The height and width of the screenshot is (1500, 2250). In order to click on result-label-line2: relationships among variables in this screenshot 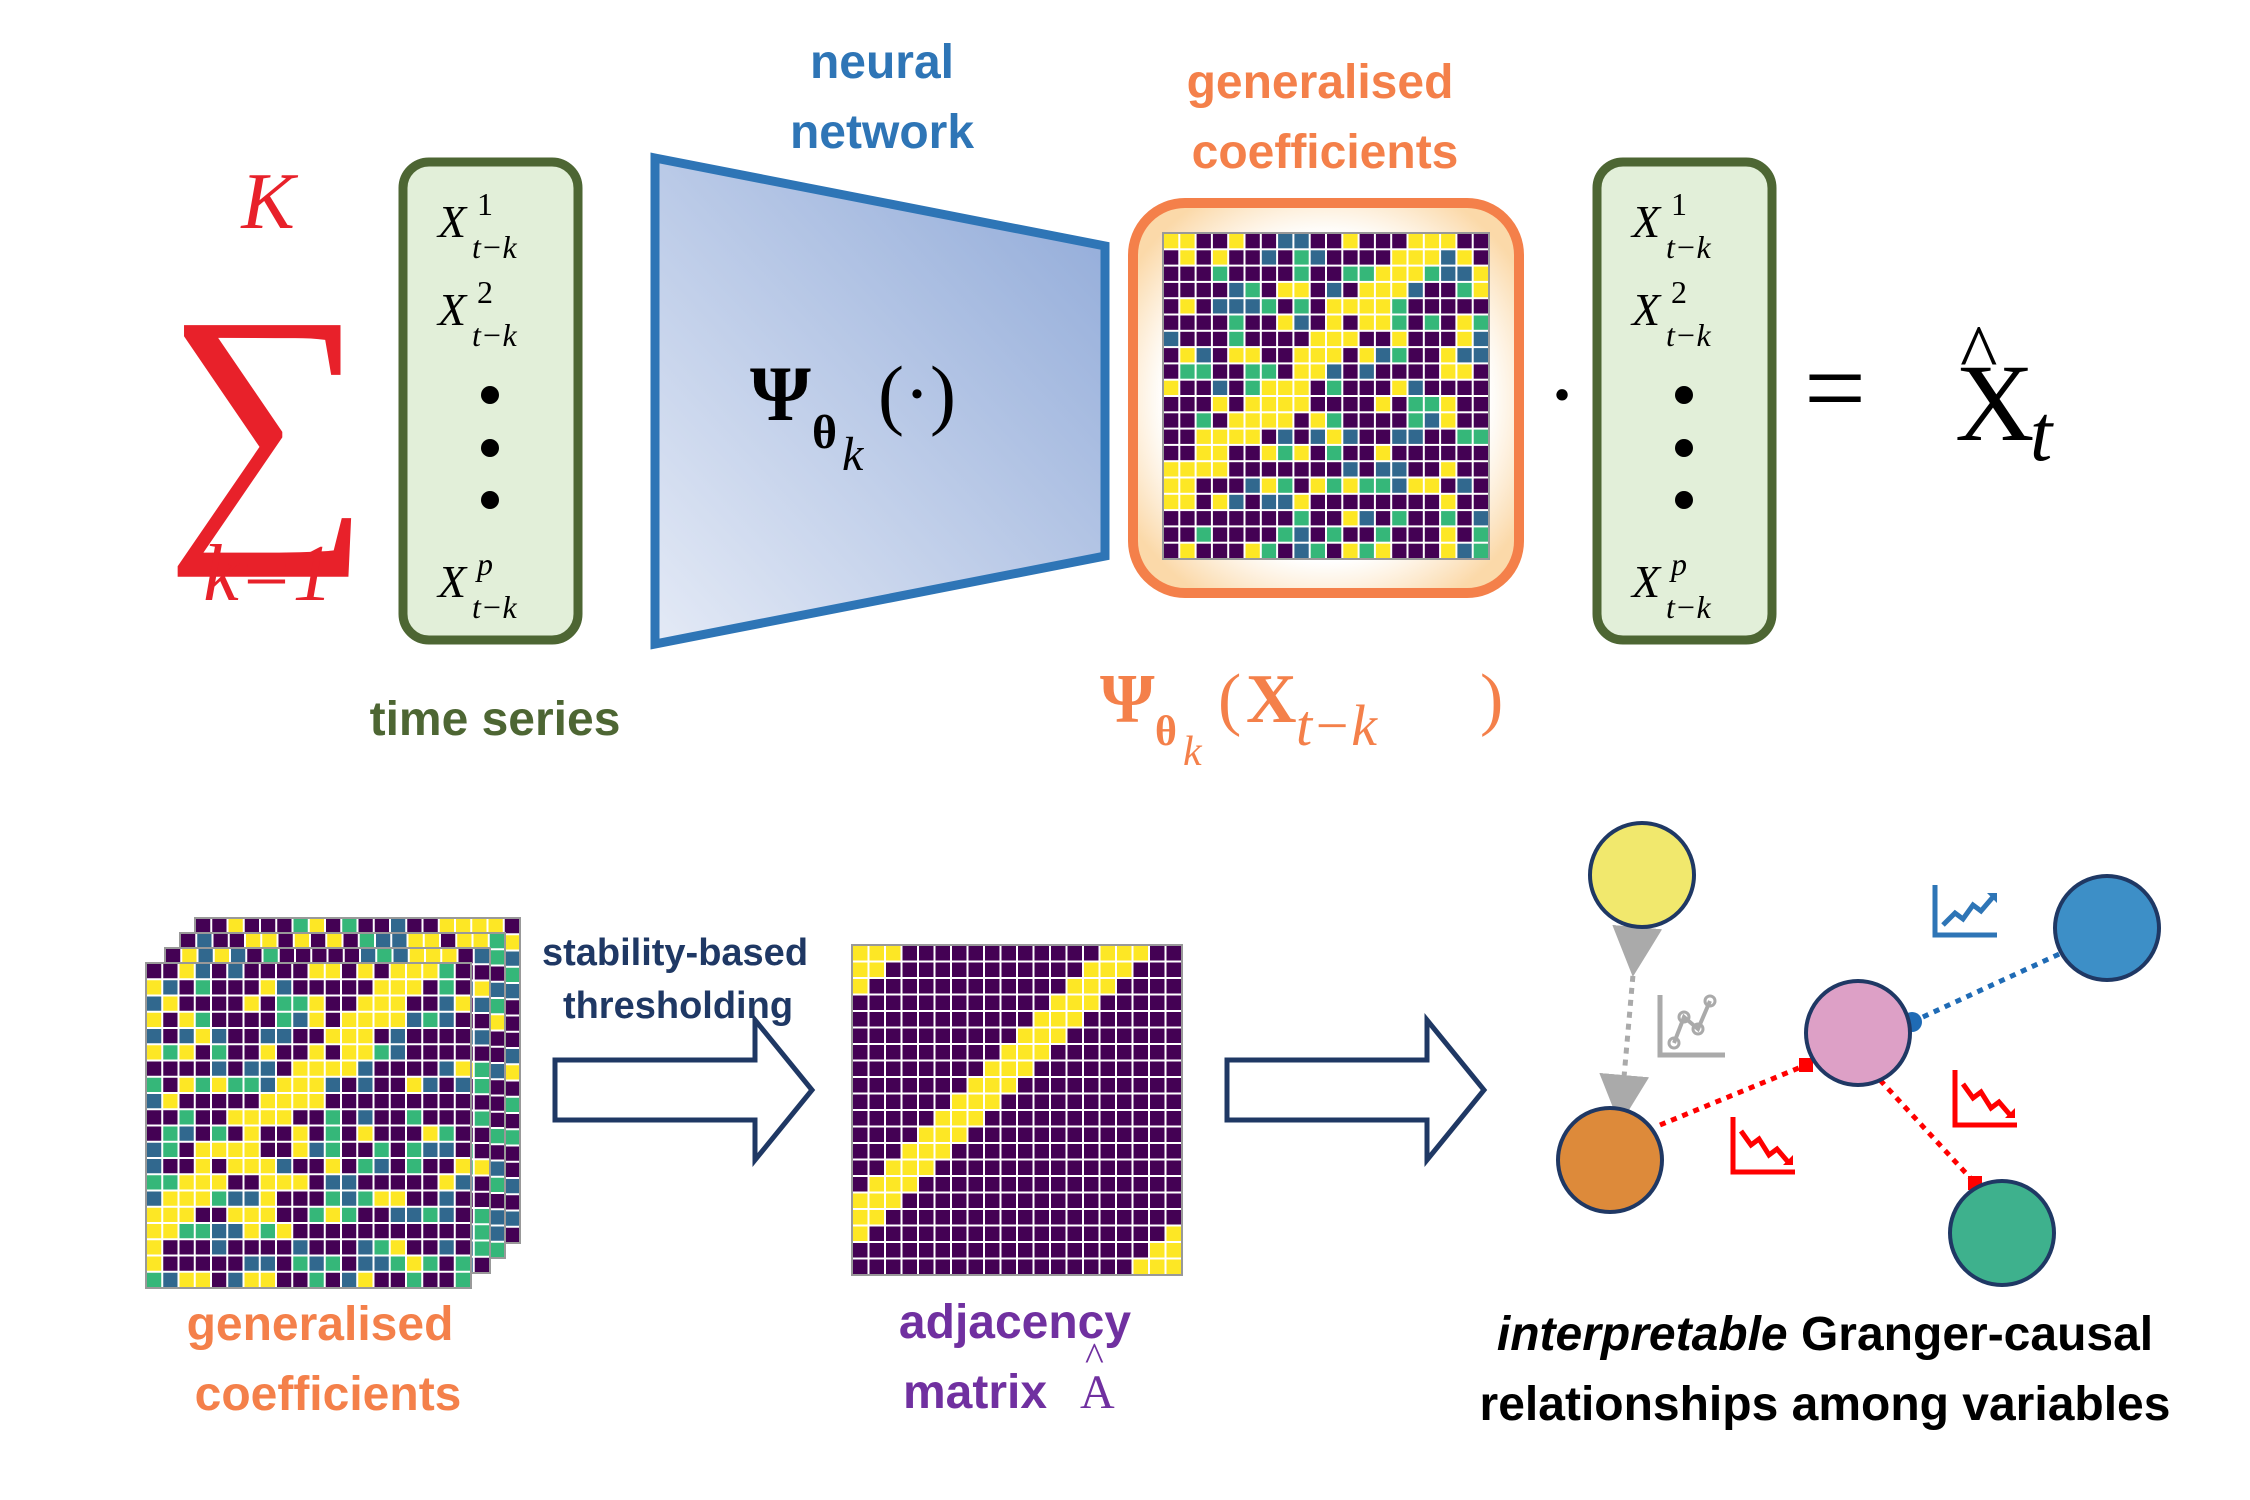, I will do `click(1825, 1404)`.